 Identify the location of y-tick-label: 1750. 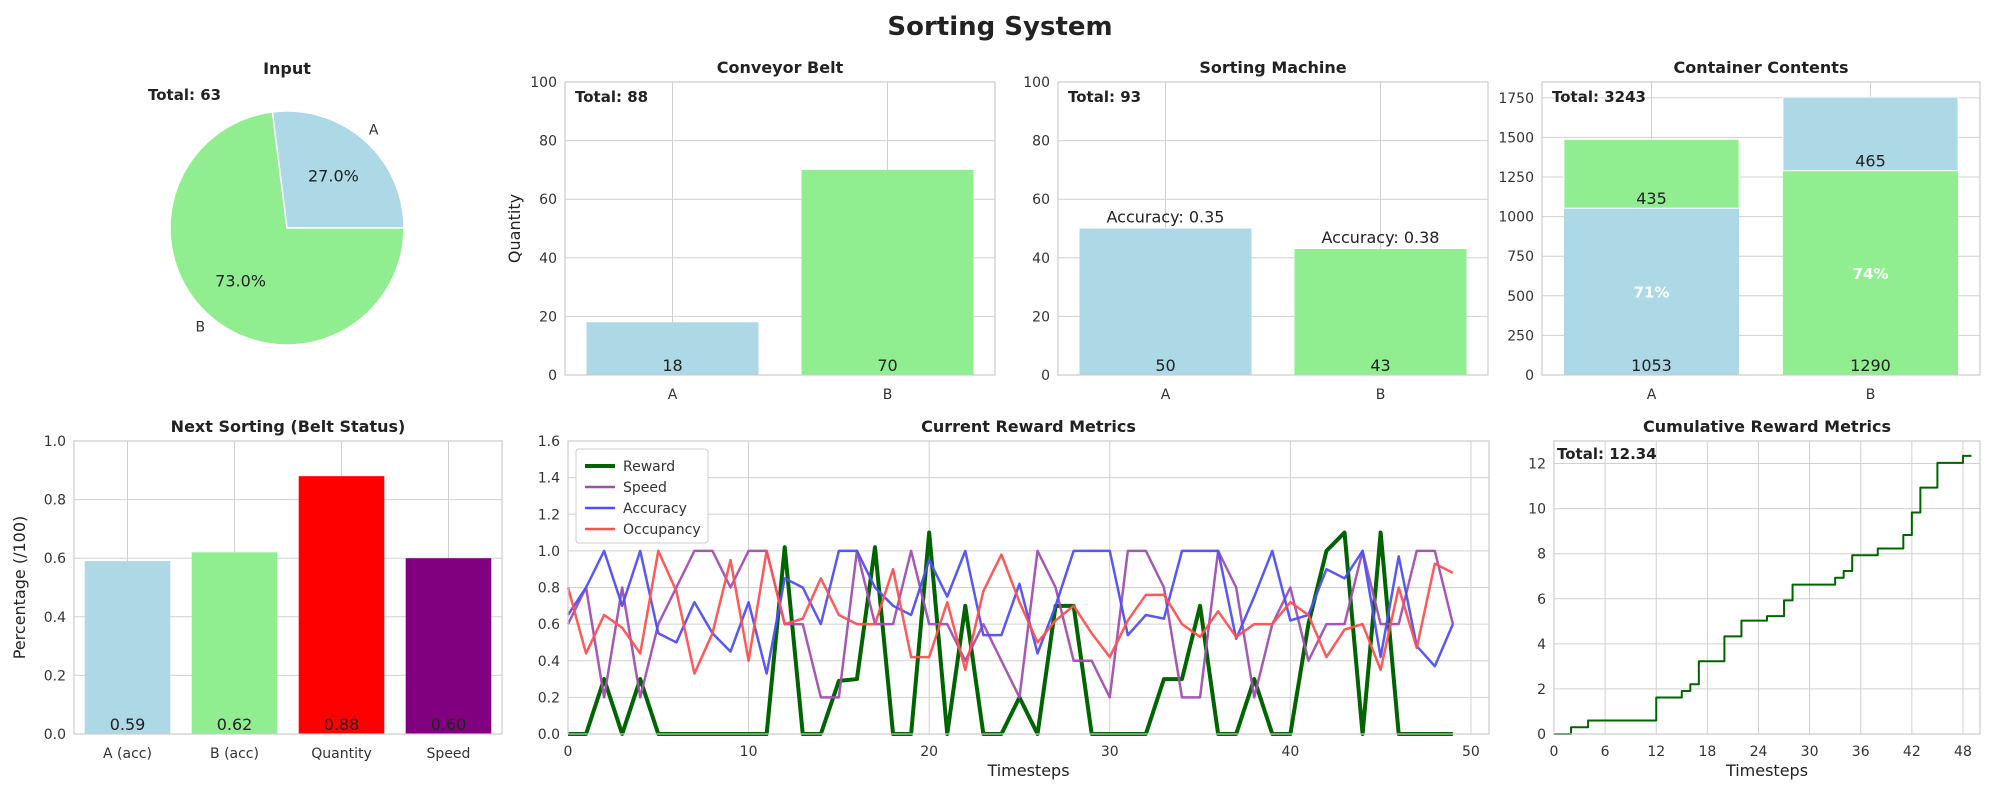
(1516, 99).